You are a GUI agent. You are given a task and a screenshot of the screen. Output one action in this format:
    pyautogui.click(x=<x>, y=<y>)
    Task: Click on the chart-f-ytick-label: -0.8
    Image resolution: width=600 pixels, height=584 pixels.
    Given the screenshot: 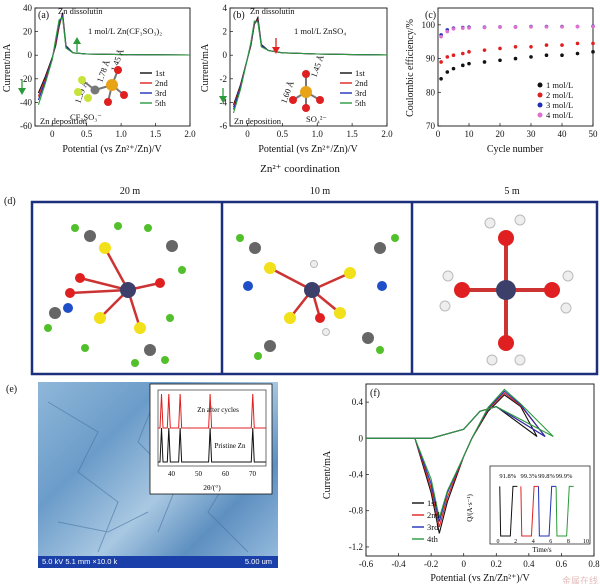 What is the action you would take?
    pyautogui.click(x=356, y=511)
    